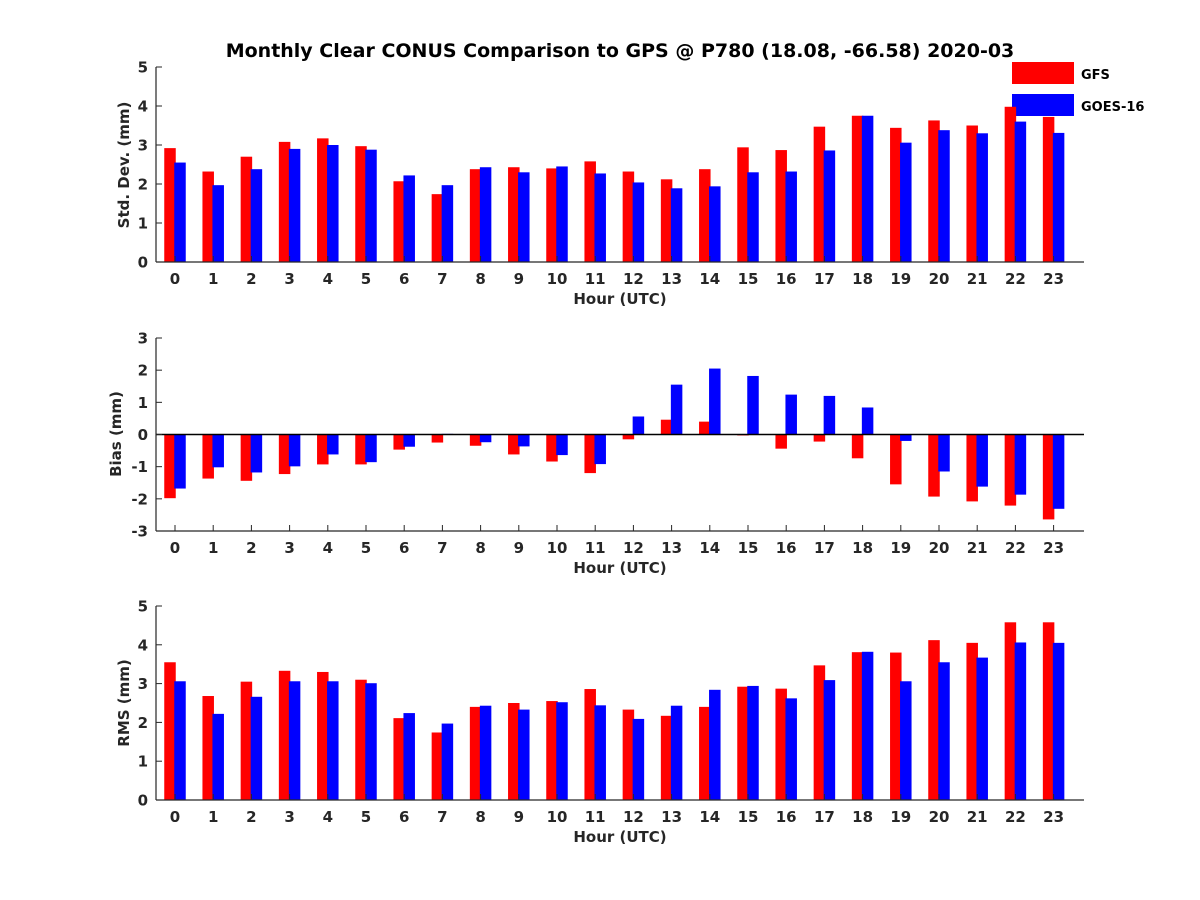 This screenshot has height=900, width=1200. I want to click on bias-x-tick-label: 19, so click(900, 548).